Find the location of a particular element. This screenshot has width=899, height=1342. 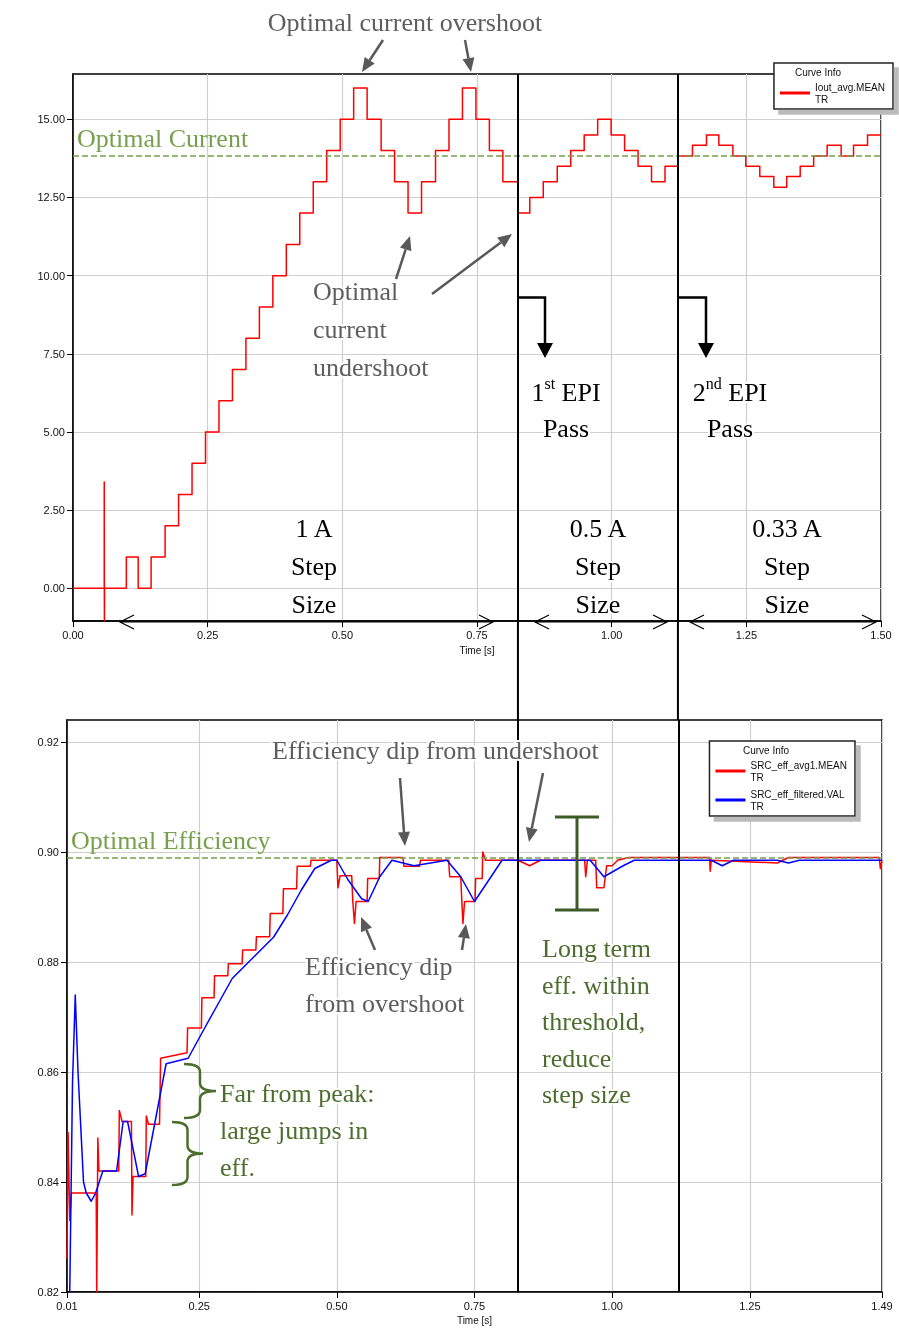

annotation: Efficiency dip from overshoot is located at coordinates (385, 984).